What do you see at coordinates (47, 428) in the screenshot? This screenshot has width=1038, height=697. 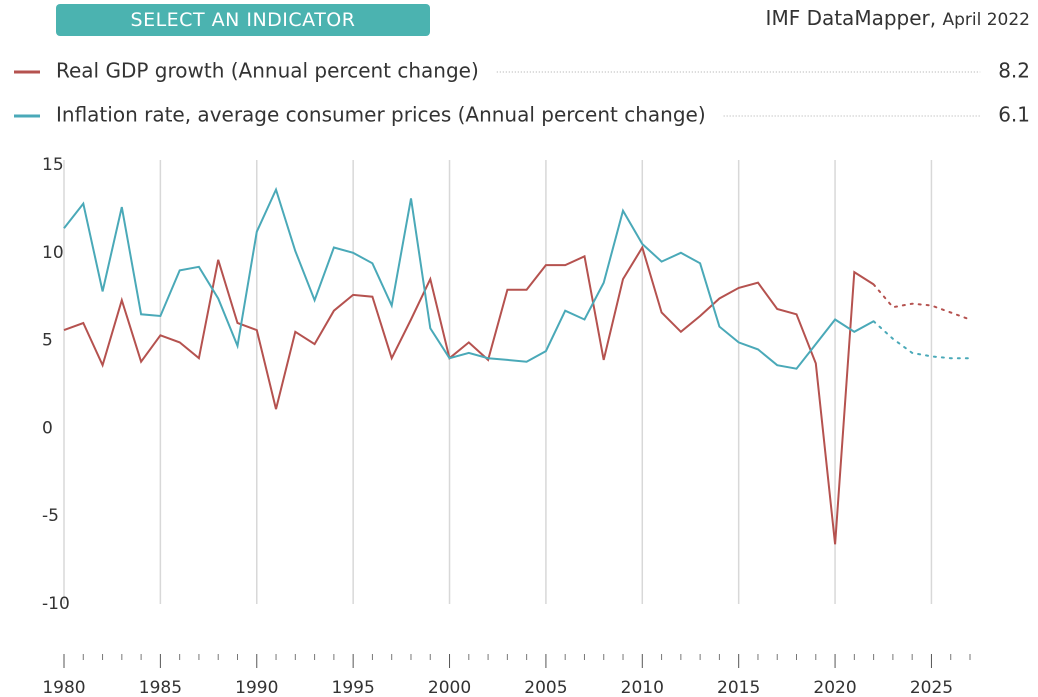 I see `y-tick-label: 0` at bounding box center [47, 428].